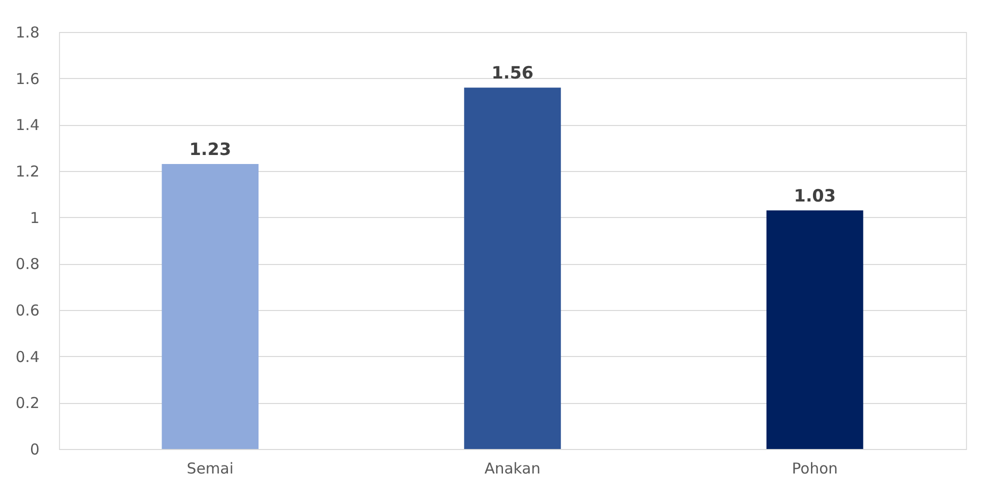 This screenshot has height=491, width=986. What do you see at coordinates (28, 403) in the screenshot?
I see `y-tick-label: 0.2` at bounding box center [28, 403].